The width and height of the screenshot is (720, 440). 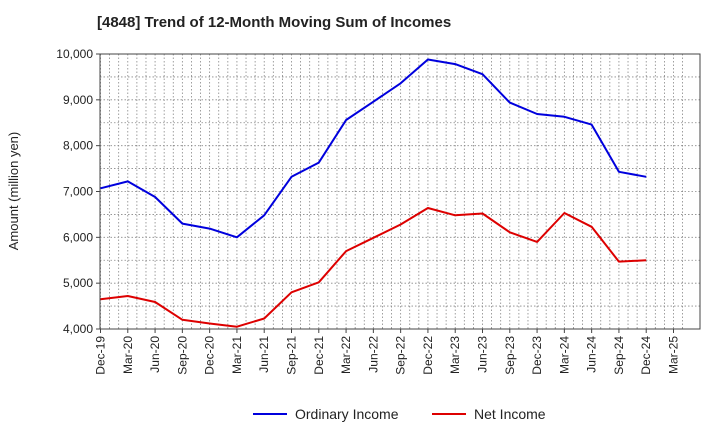 What do you see at coordinates (155, 354) in the screenshot?
I see `x-tick-label: Jun-20` at bounding box center [155, 354].